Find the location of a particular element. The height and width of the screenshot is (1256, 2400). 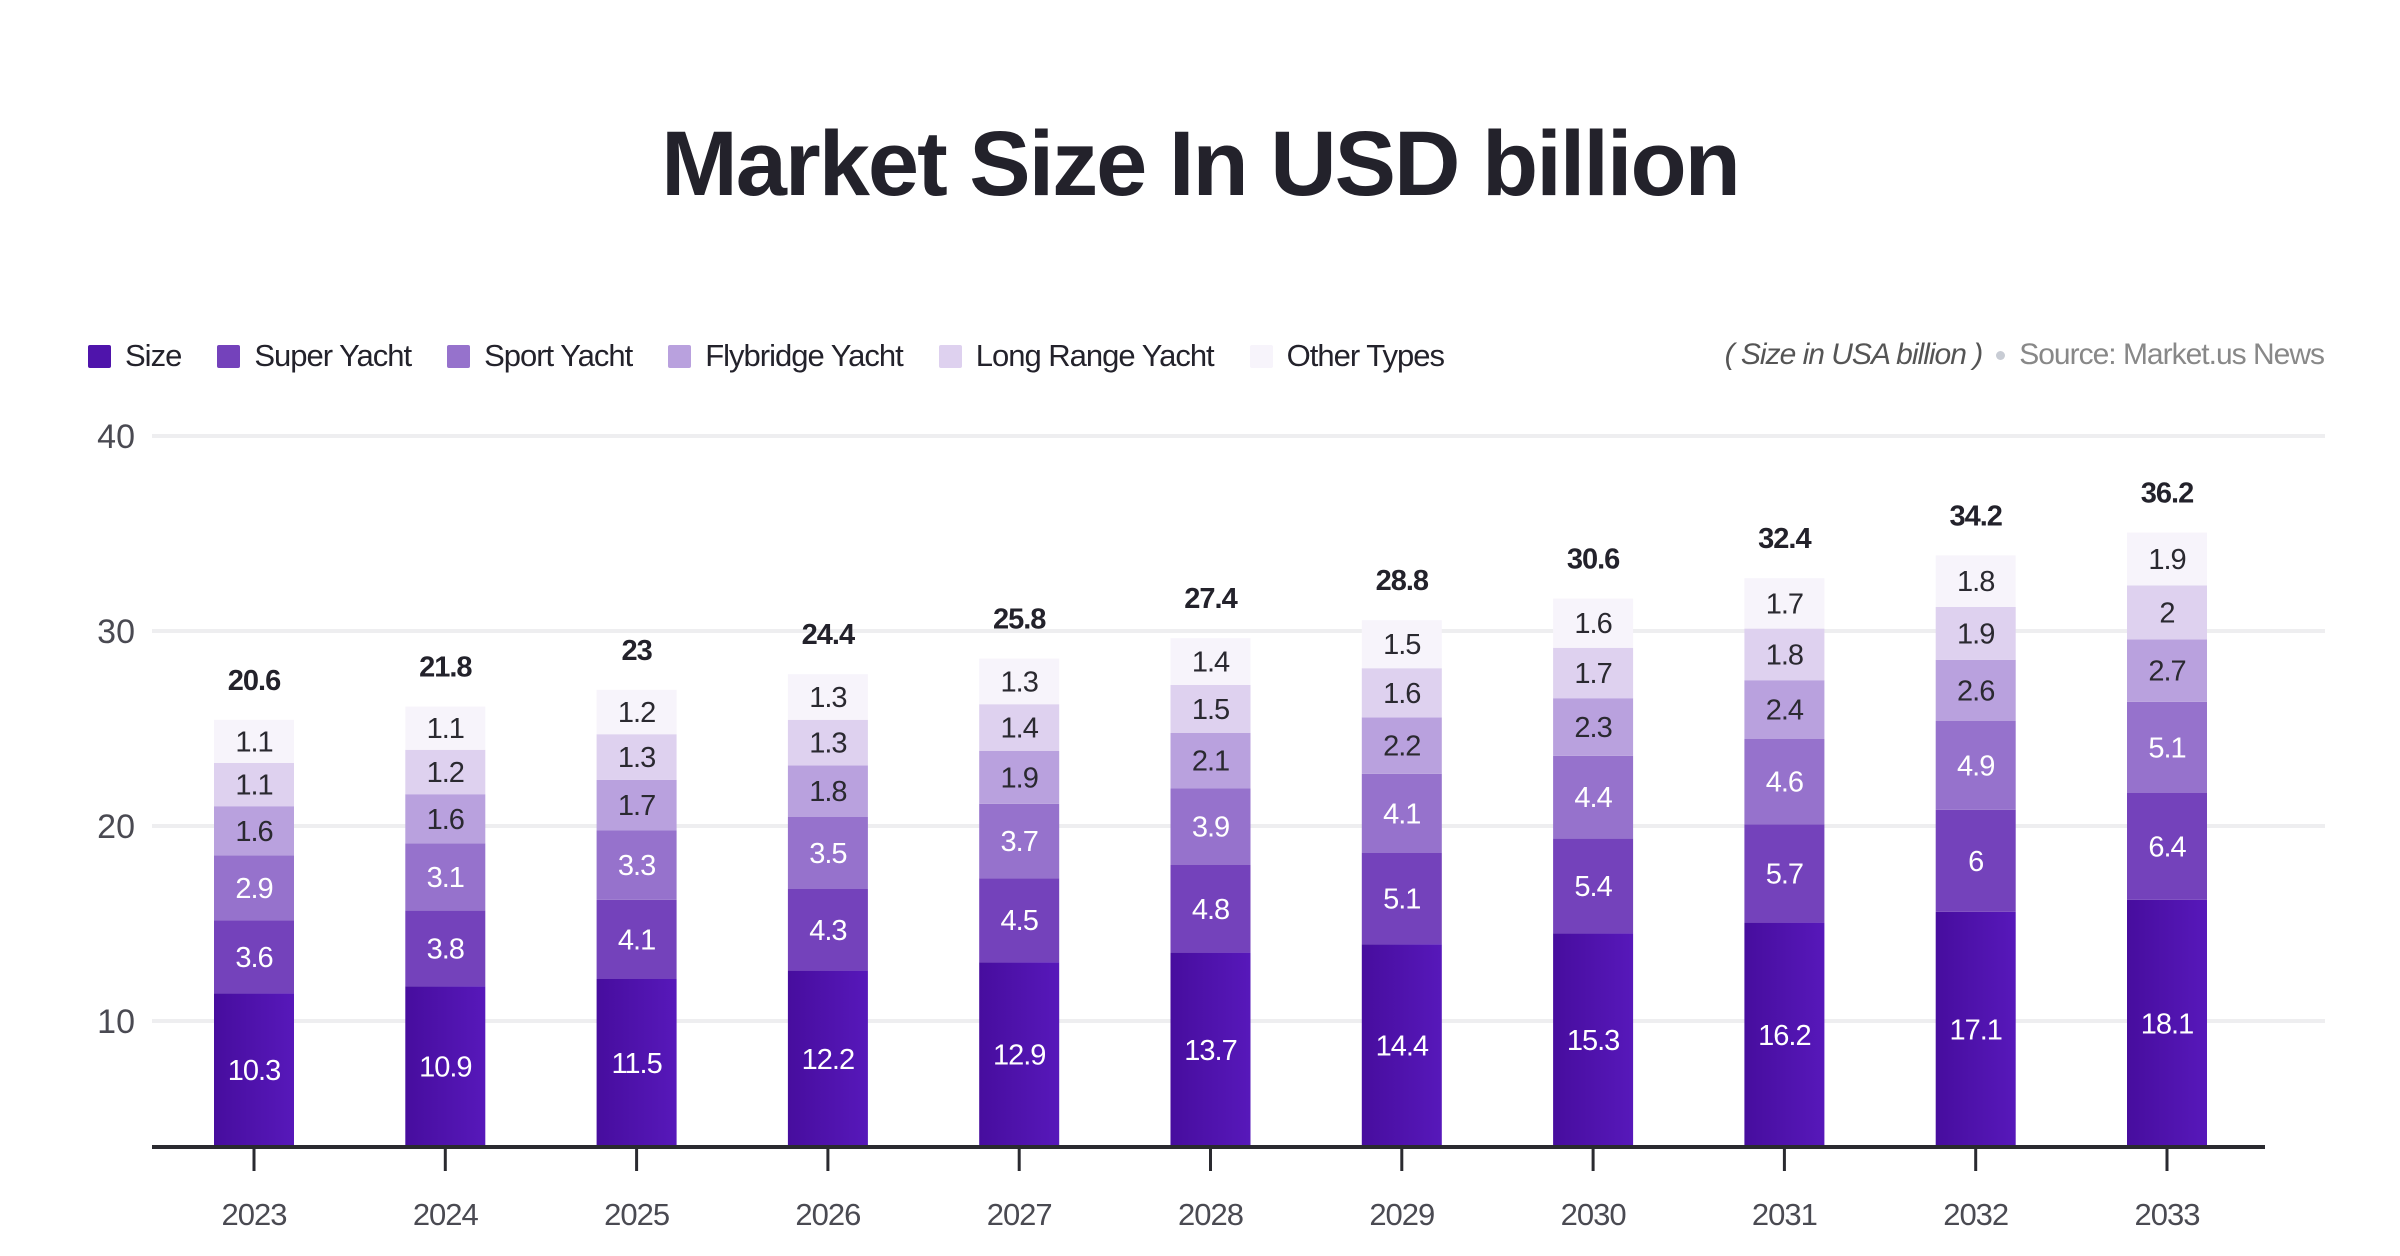

legend-label: Flybridge Yacht is located at coordinates (804, 355).